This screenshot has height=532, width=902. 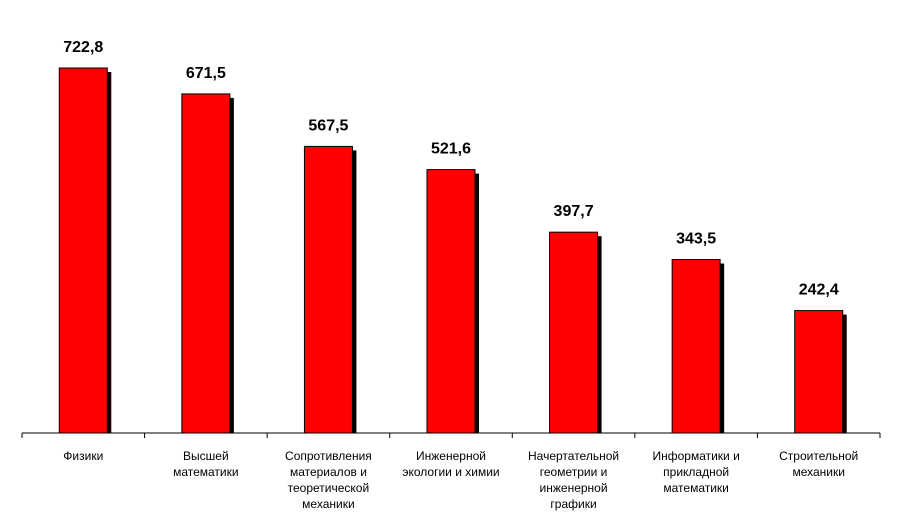 What do you see at coordinates (328, 125) in the screenshot?
I see `value-label: 567,5` at bounding box center [328, 125].